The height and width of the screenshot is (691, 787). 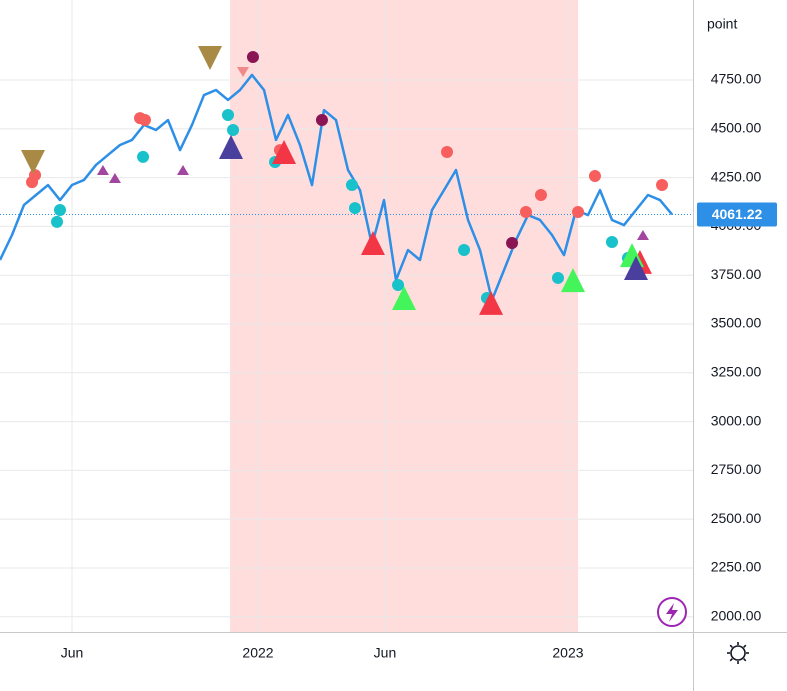 I want to click on y-tick-label: 4500.00, so click(x=736, y=128).